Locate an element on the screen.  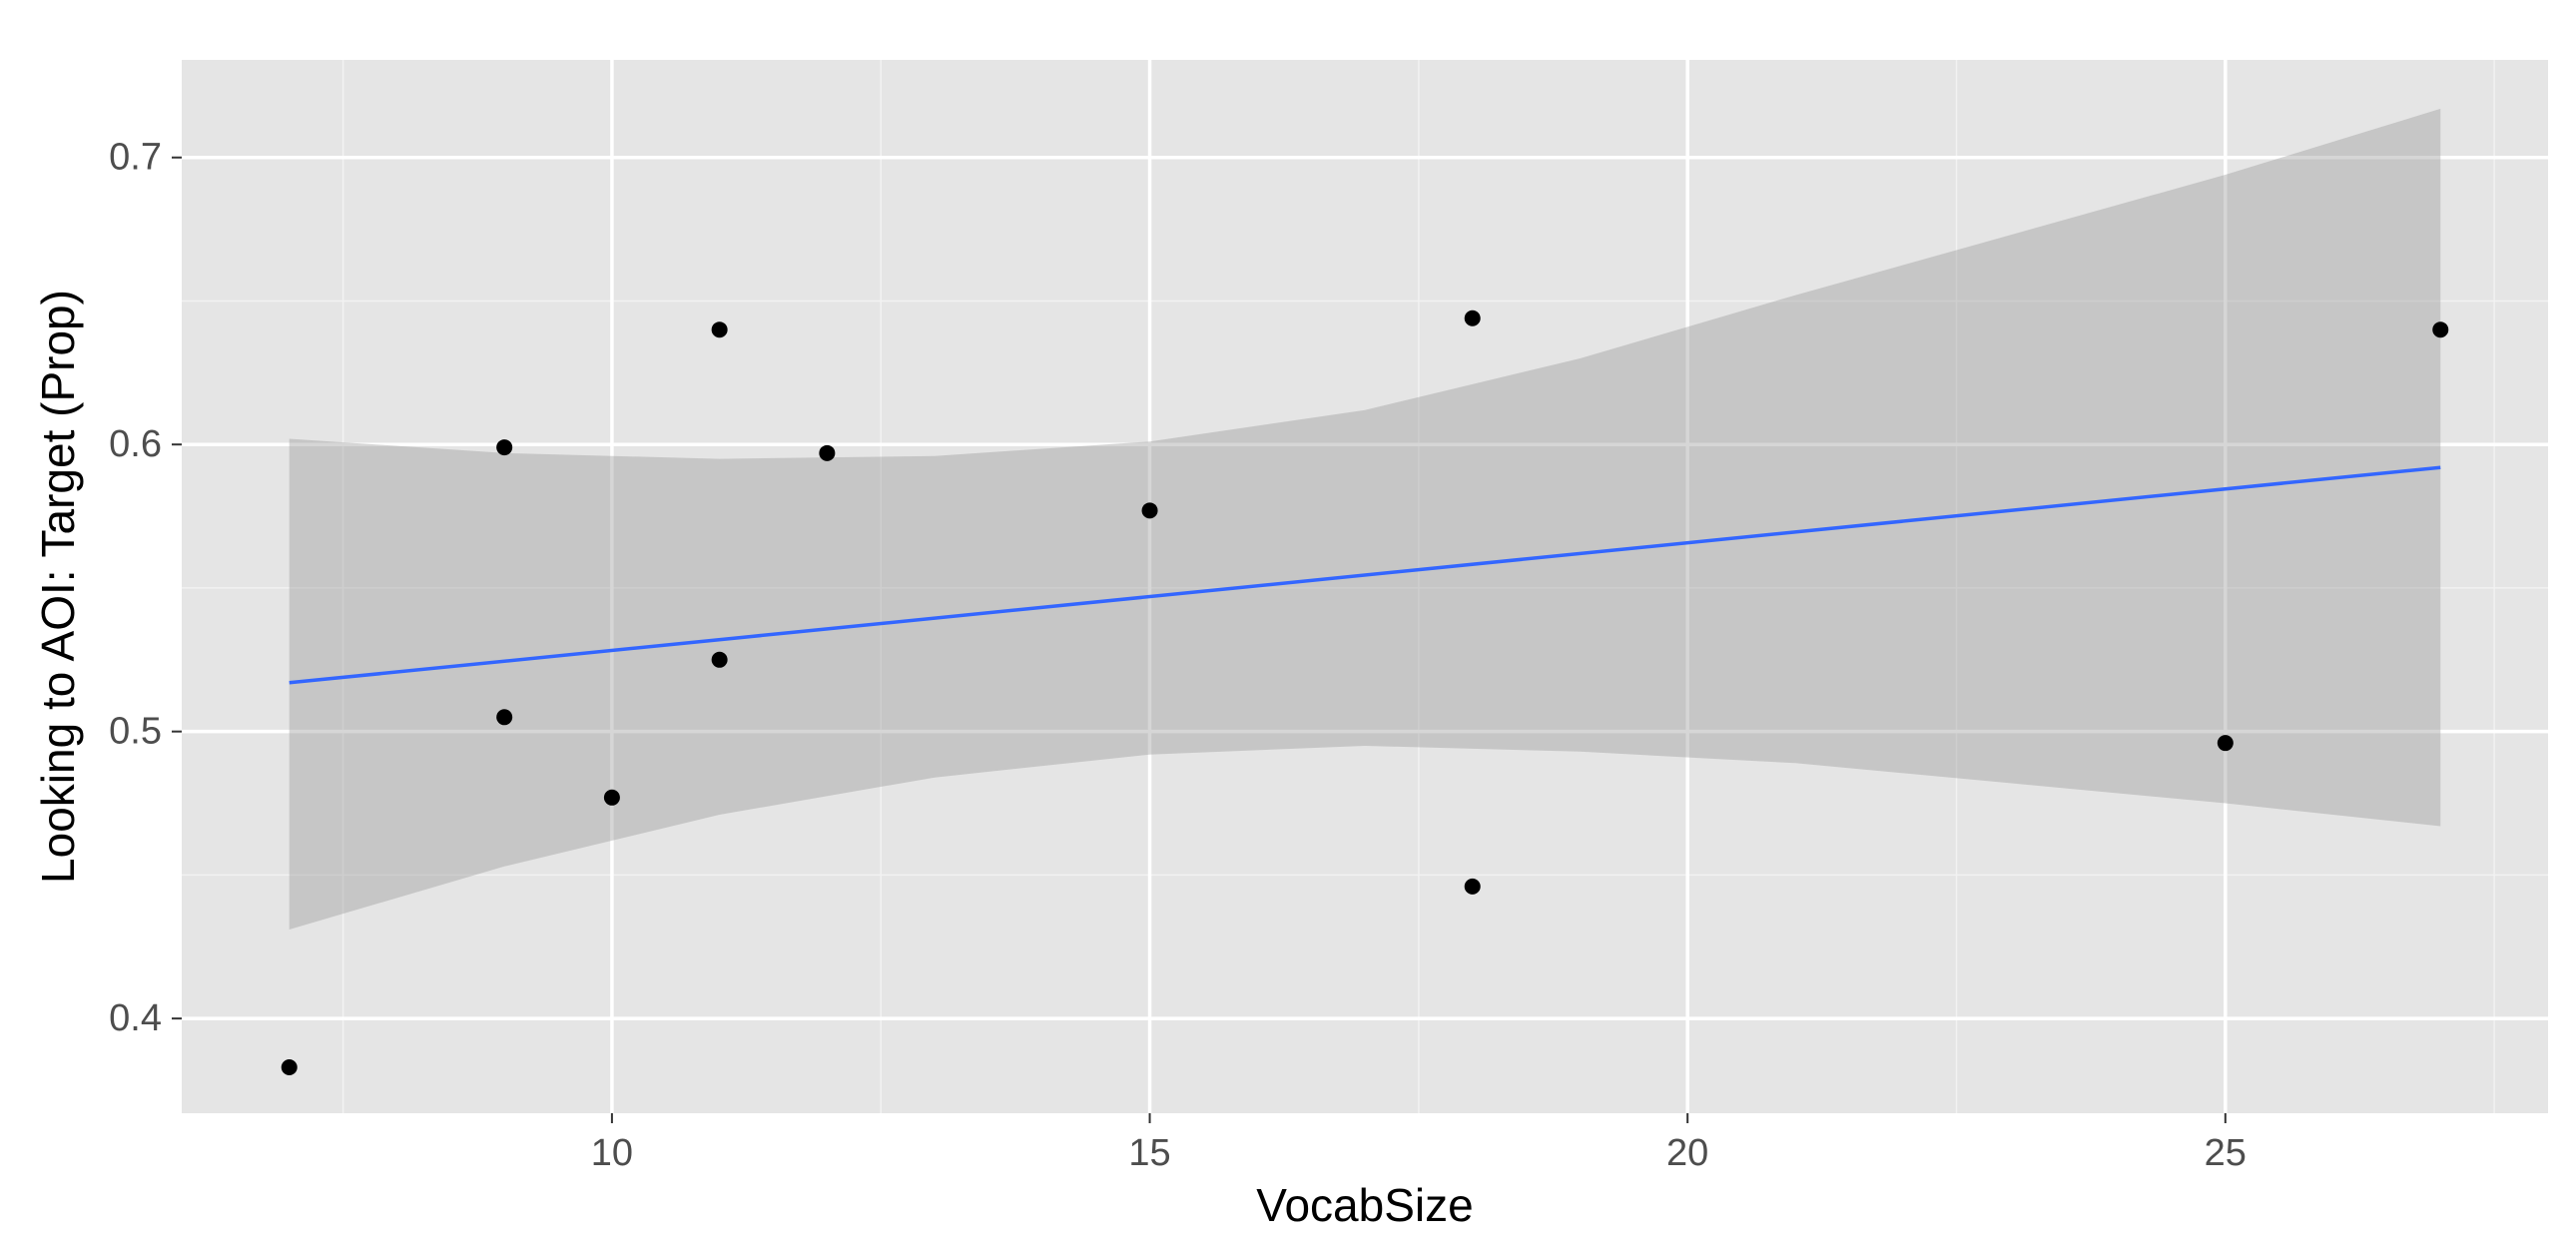
y-tick-label: 0.7 is located at coordinates (135, 158).